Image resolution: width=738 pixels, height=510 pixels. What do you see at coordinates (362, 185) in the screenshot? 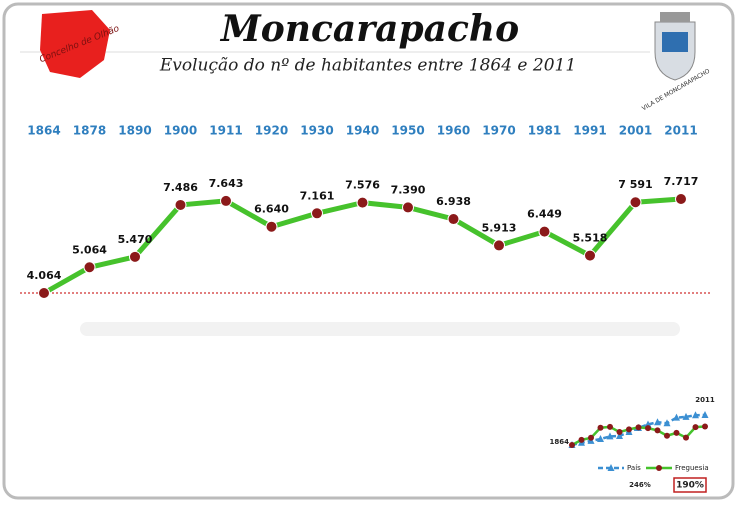
I see `value-label: 7.576` at bounding box center [362, 185].